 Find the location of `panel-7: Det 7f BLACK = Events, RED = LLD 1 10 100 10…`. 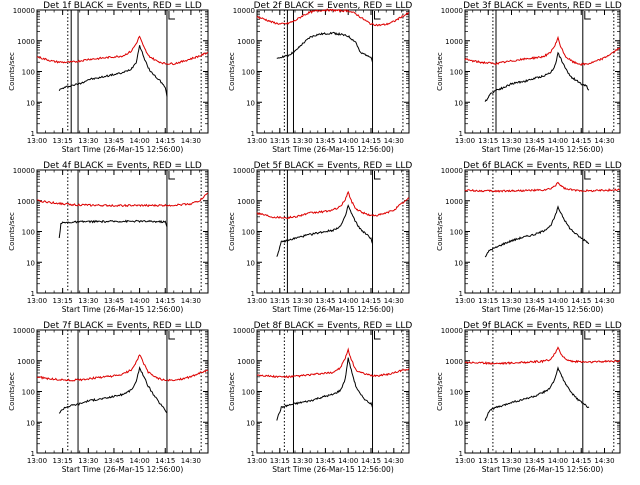

panel-7: Det 7f BLACK = Events, RED = LLD 1 10 100 10… is located at coordinates (108, 397).